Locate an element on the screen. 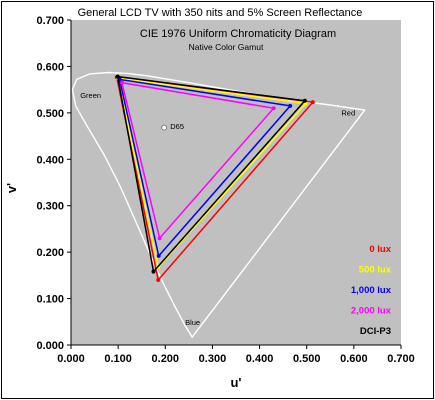  annotation-d65: D65 is located at coordinates (177, 126).